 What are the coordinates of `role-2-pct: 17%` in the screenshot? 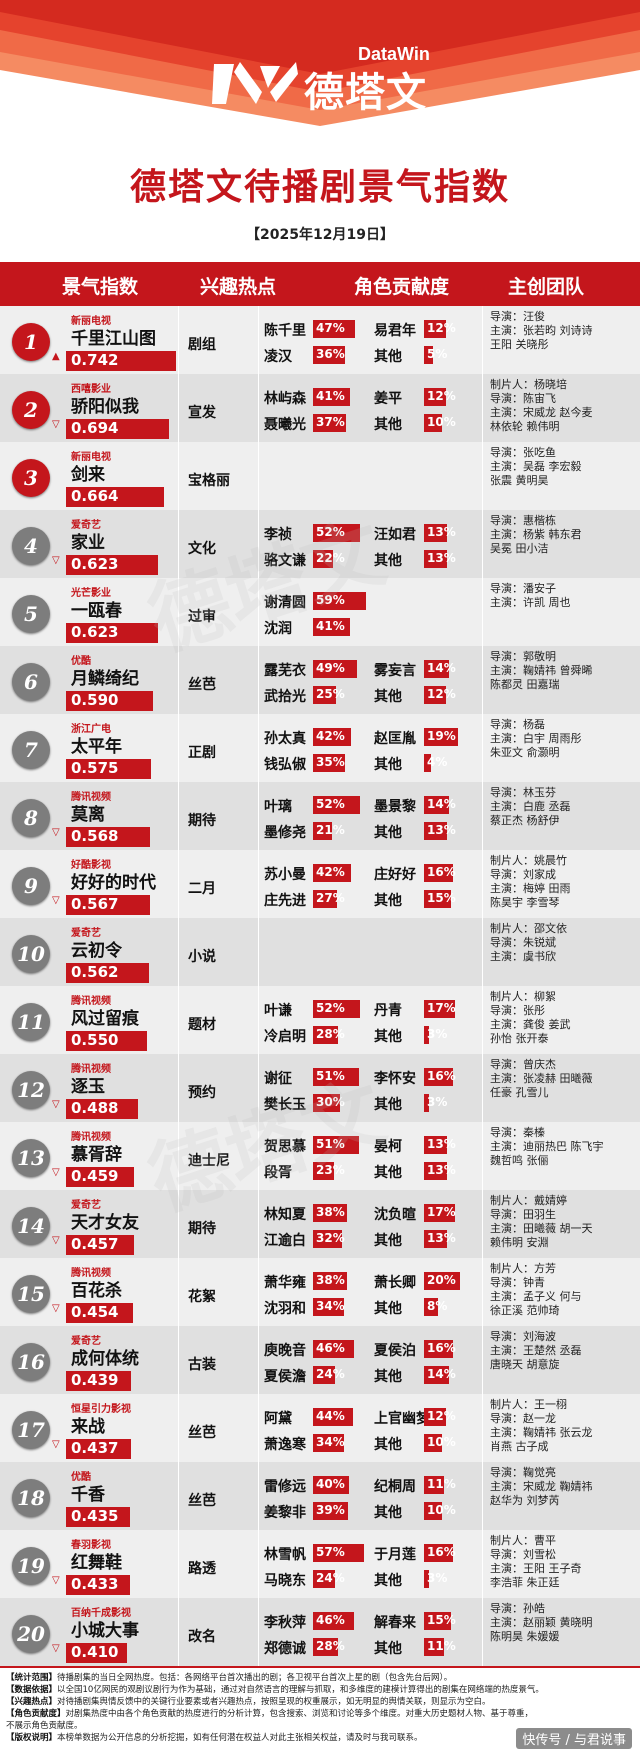 It's located at (441, 1008).